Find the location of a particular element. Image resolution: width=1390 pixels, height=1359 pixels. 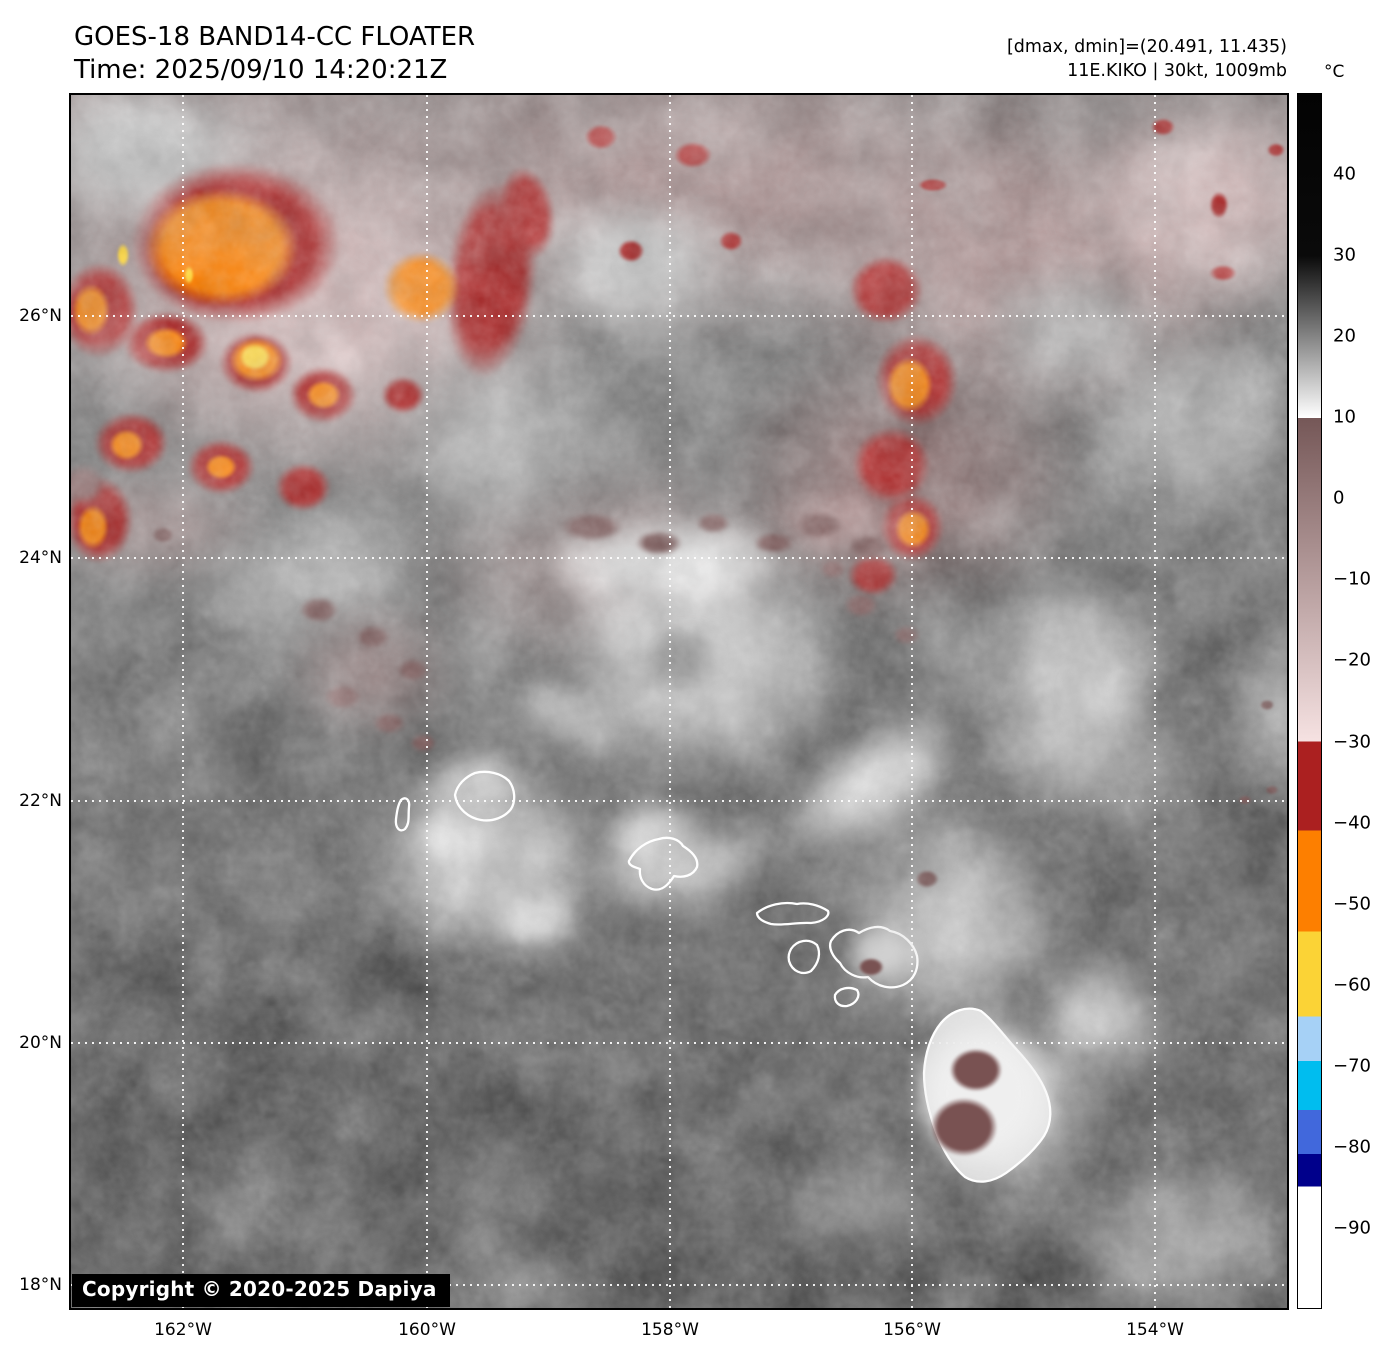

colorbar-tick-label: 20 is located at coordinates (1344, 336).